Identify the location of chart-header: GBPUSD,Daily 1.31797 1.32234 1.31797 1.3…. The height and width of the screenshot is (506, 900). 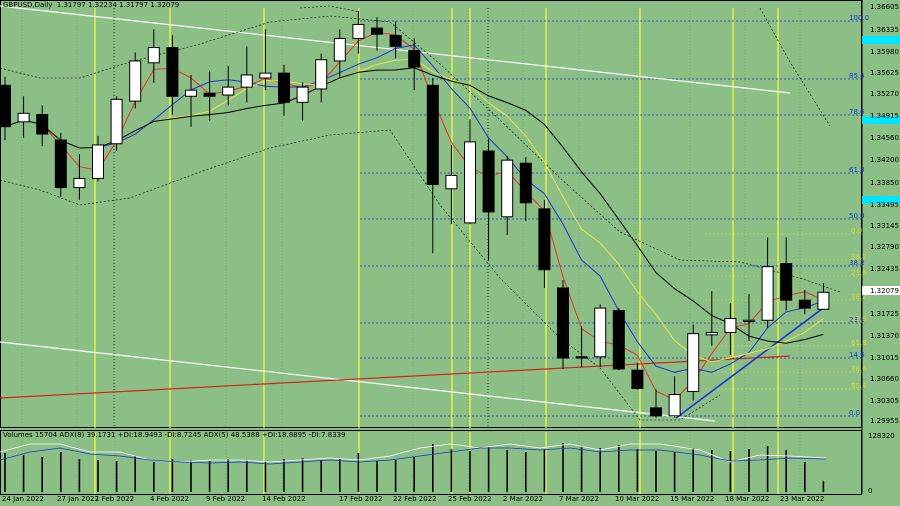
(91, 5).